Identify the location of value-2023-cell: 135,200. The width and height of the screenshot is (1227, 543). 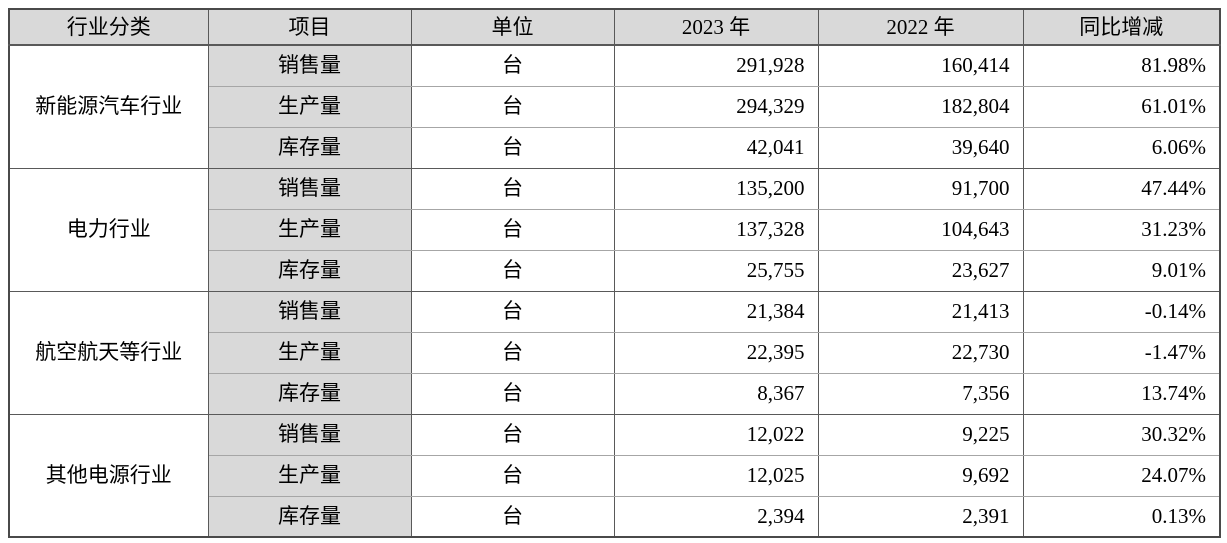
(716, 189).